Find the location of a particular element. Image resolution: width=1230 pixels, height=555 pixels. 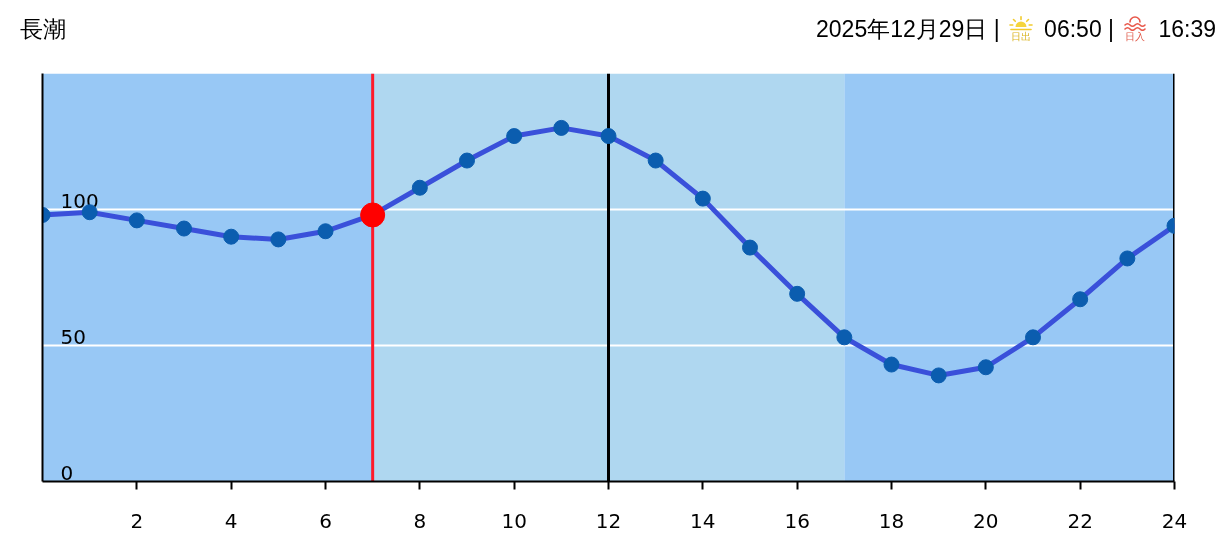

x-tick-label: 24 is located at coordinates (1174, 520).